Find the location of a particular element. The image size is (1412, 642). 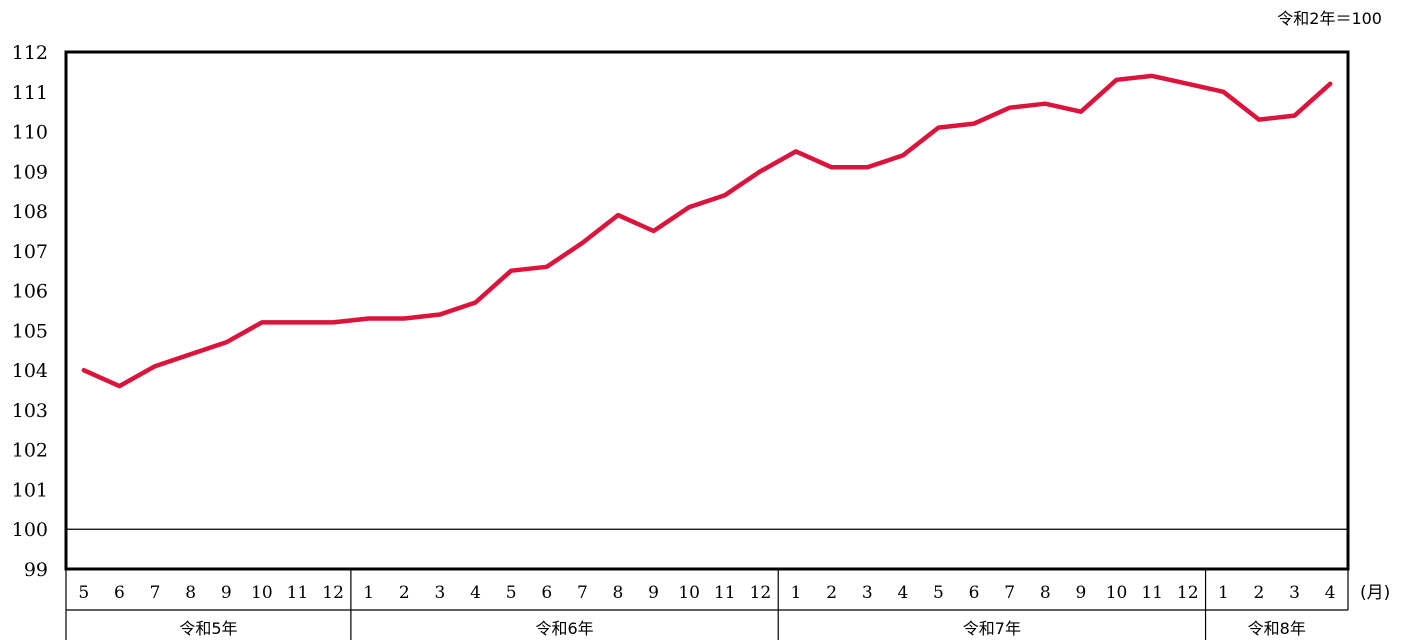

y-tick-label: 101 is located at coordinates (30, 490).